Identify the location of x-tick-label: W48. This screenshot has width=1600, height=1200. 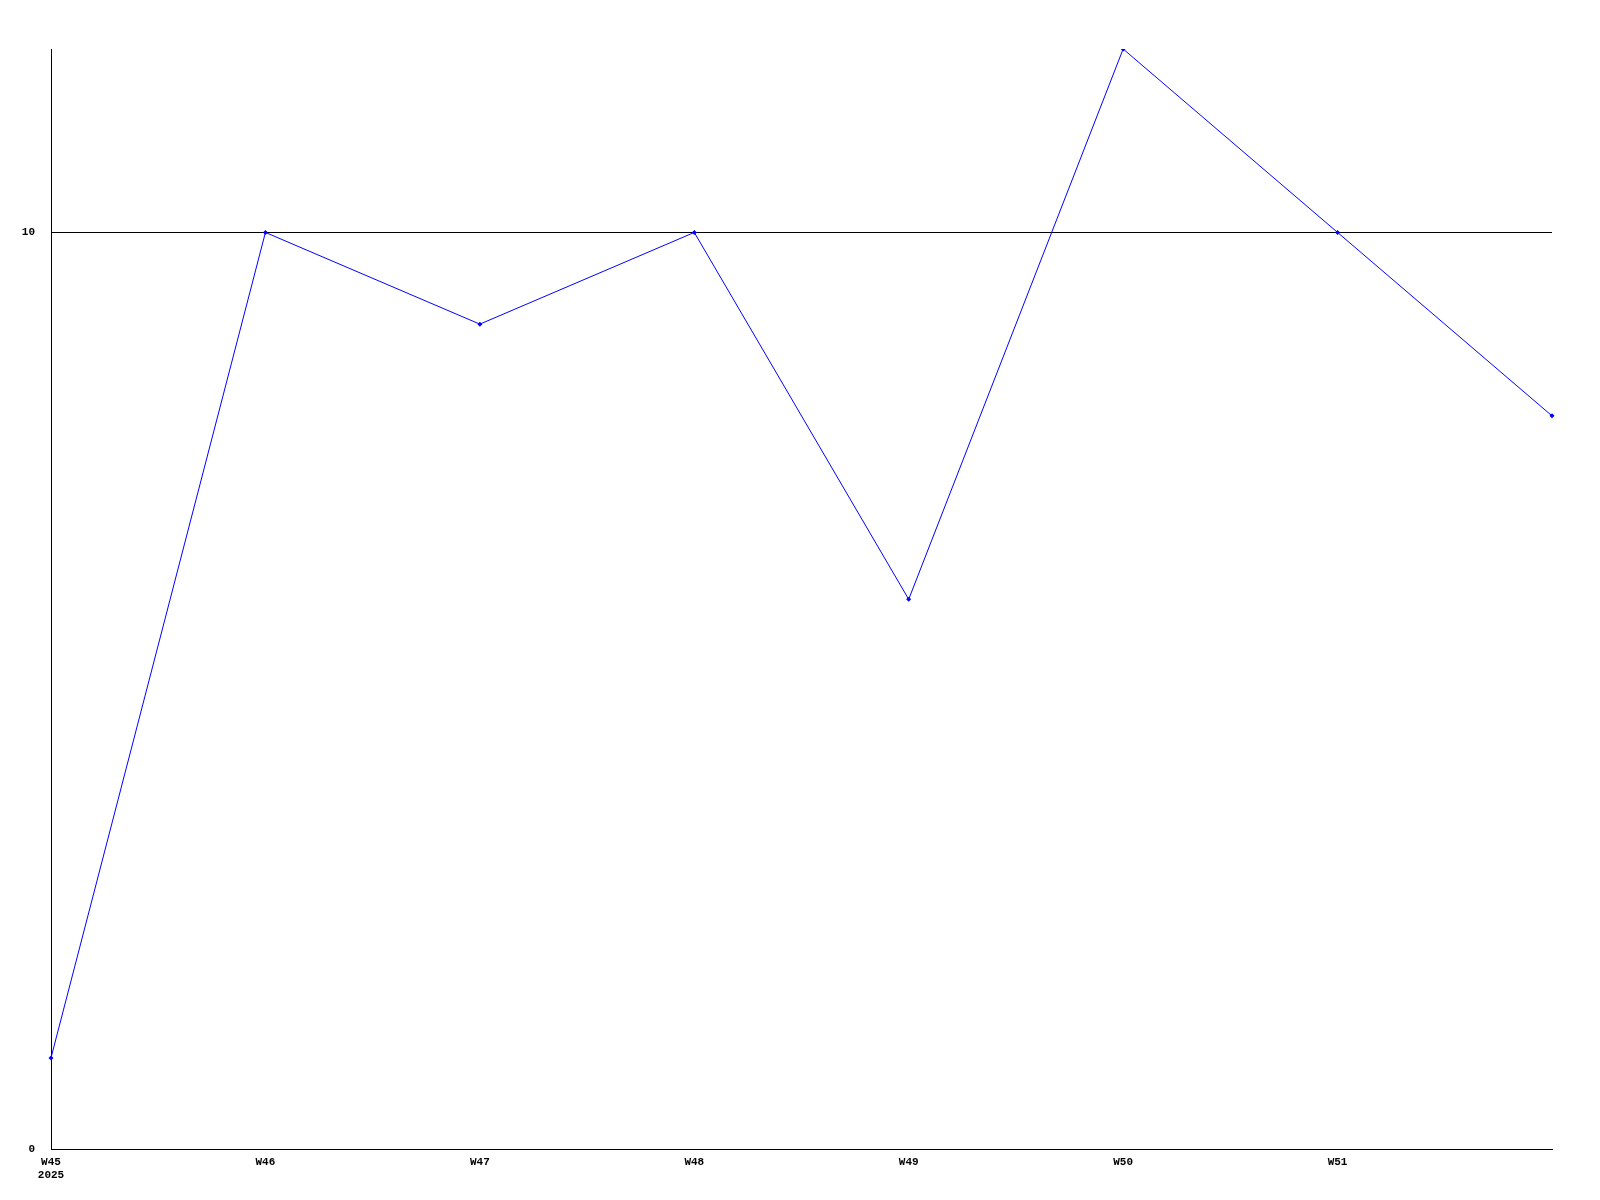
(694, 1161).